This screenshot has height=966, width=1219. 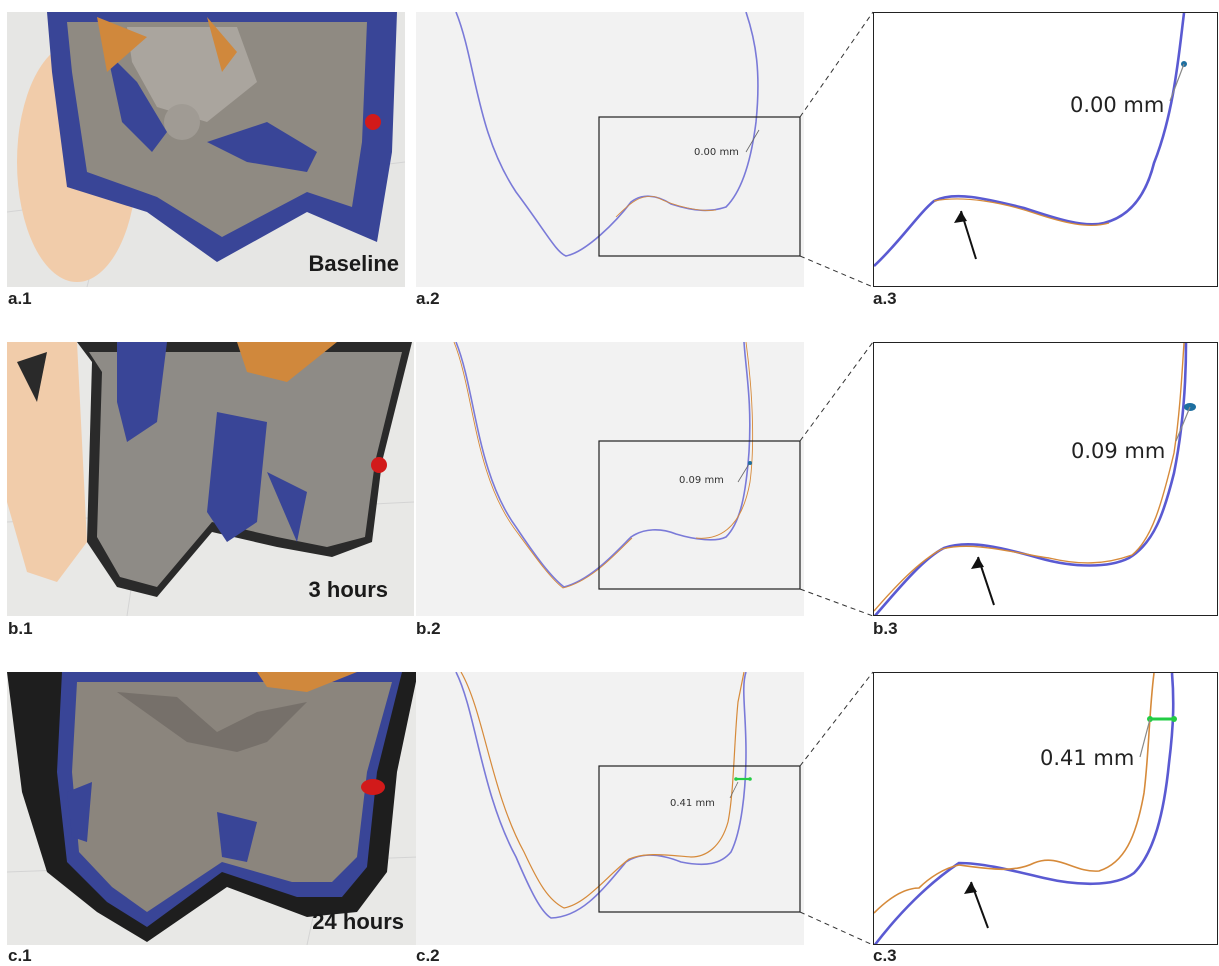 What do you see at coordinates (1045, 808) in the screenshot?
I see `zoom-24-hours: 0.41 mm` at bounding box center [1045, 808].